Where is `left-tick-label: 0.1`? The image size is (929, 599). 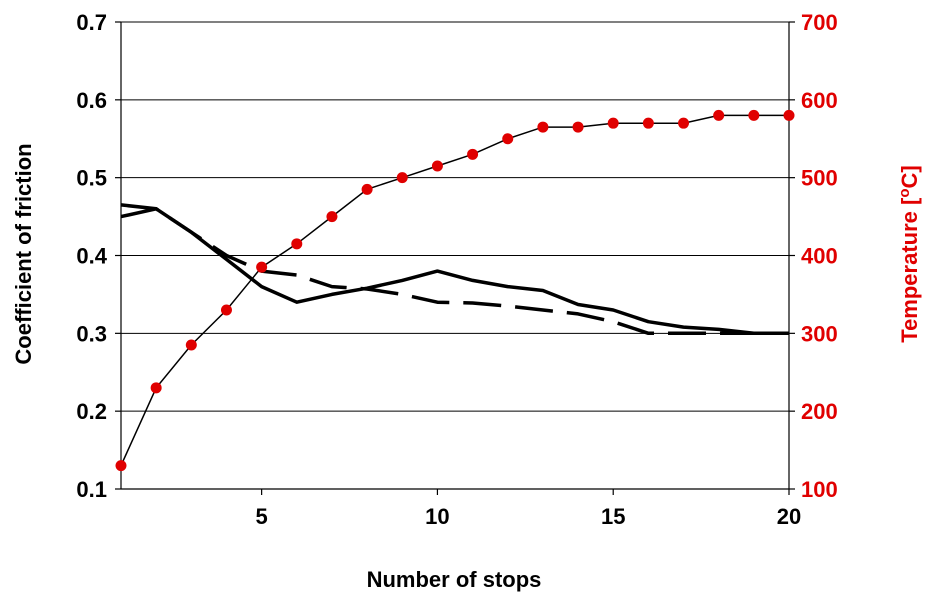
left-tick-label: 0.1 is located at coordinates (91, 489).